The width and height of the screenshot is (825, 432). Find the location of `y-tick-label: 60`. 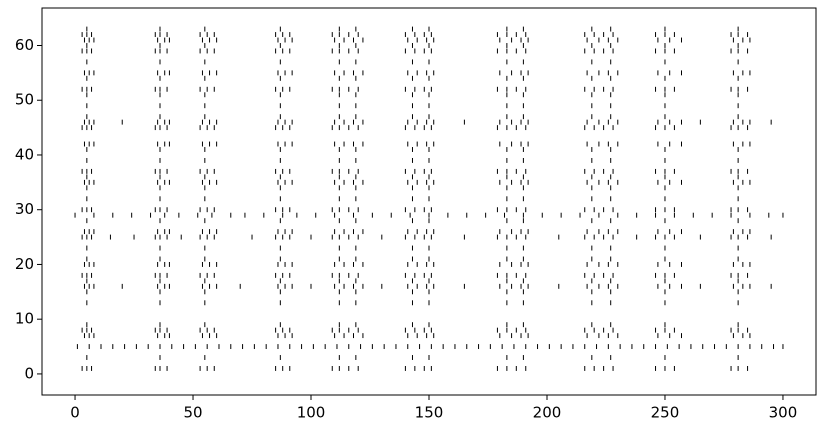

y-tick-label: 60 is located at coordinates (24, 45).